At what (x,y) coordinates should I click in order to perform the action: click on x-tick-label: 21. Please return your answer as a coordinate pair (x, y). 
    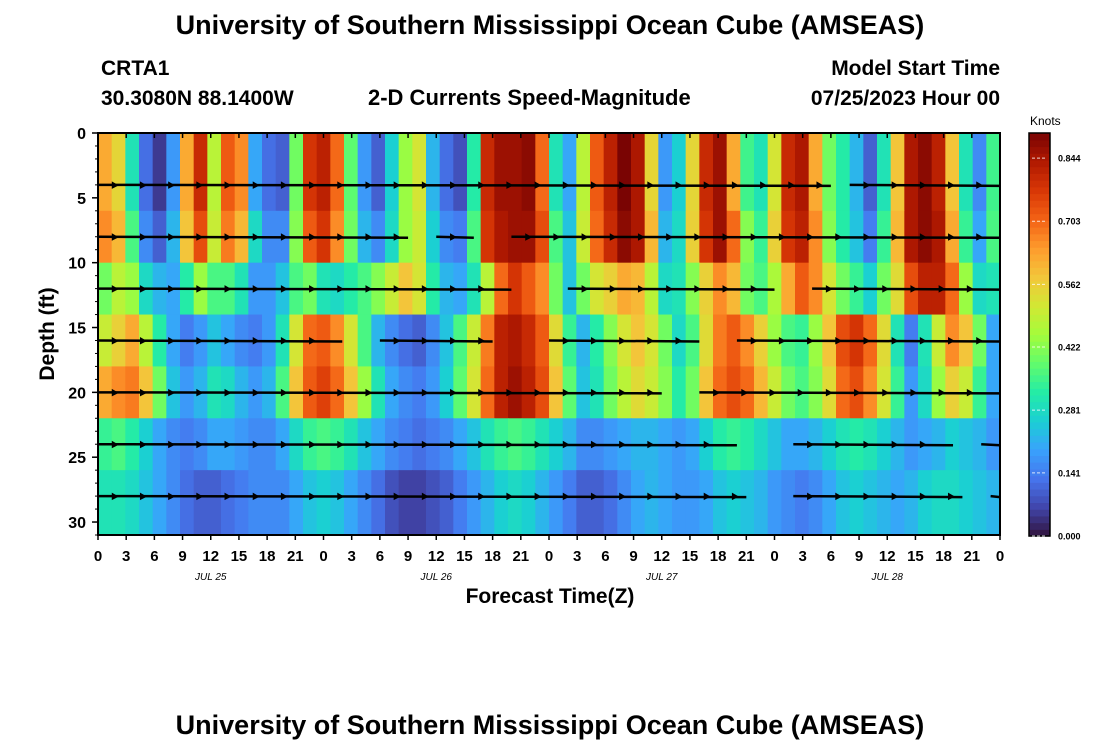
    Looking at the image, I should click on (520, 556).